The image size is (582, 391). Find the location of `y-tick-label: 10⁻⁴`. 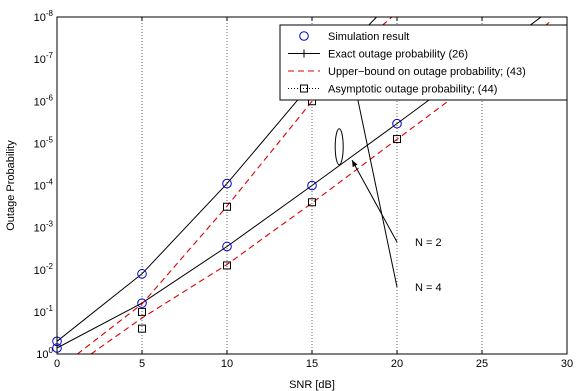

y-tick-label: 10⁻⁴ is located at coordinates (44, 185).